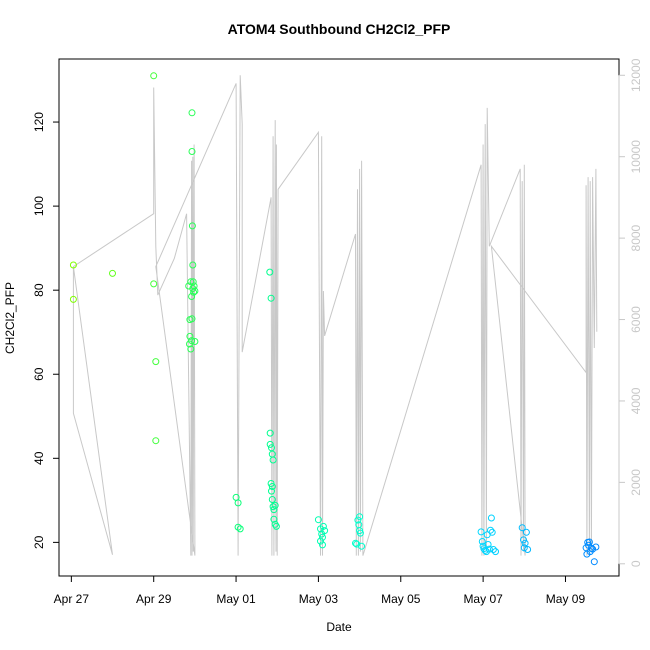 The height and width of the screenshot is (650, 650). I want to click on right-y-tick-label: 0, so click(636, 563).